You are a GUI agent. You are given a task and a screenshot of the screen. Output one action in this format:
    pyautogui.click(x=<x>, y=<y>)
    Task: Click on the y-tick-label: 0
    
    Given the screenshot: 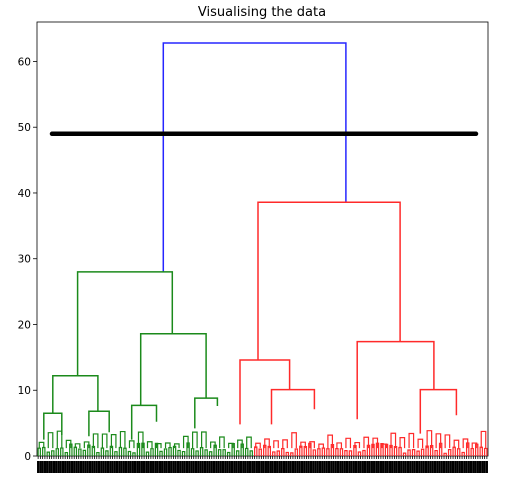 What is the action you would take?
    pyautogui.click(x=27, y=457)
    